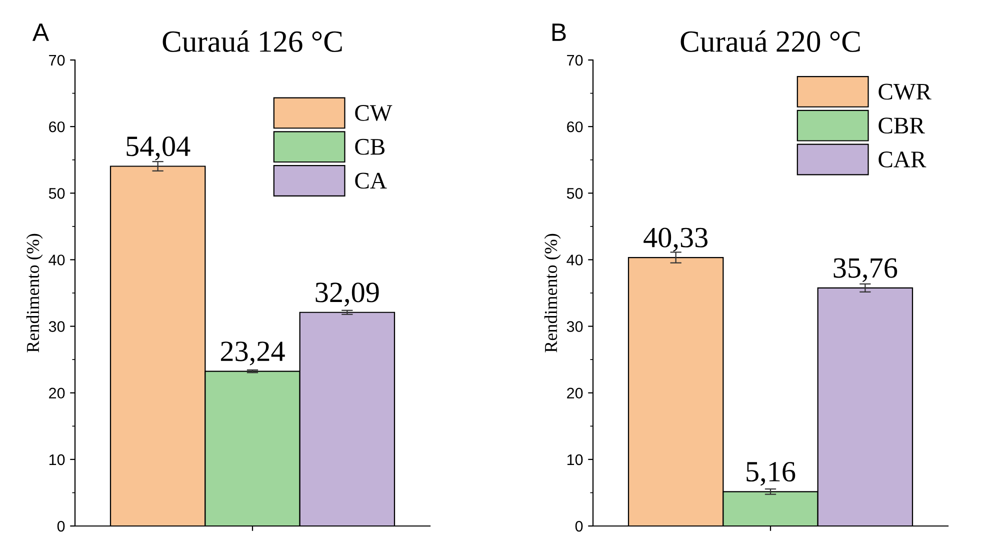  I want to click on chart-title: Curauá 220 °C, so click(770, 41).